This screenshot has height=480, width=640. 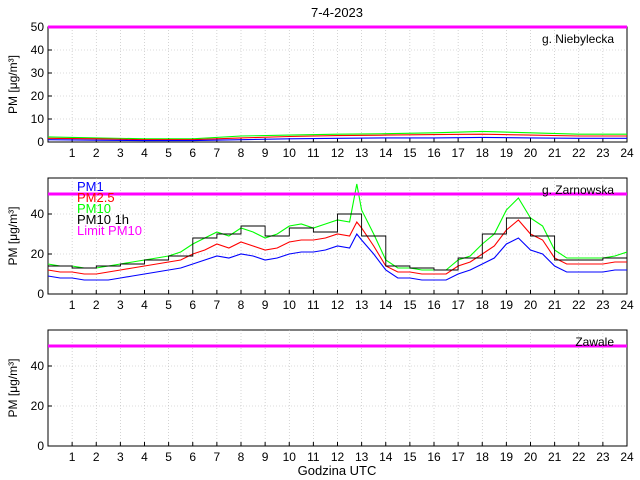 I want to click on legend-entry: PM1, so click(x=90, y=186).